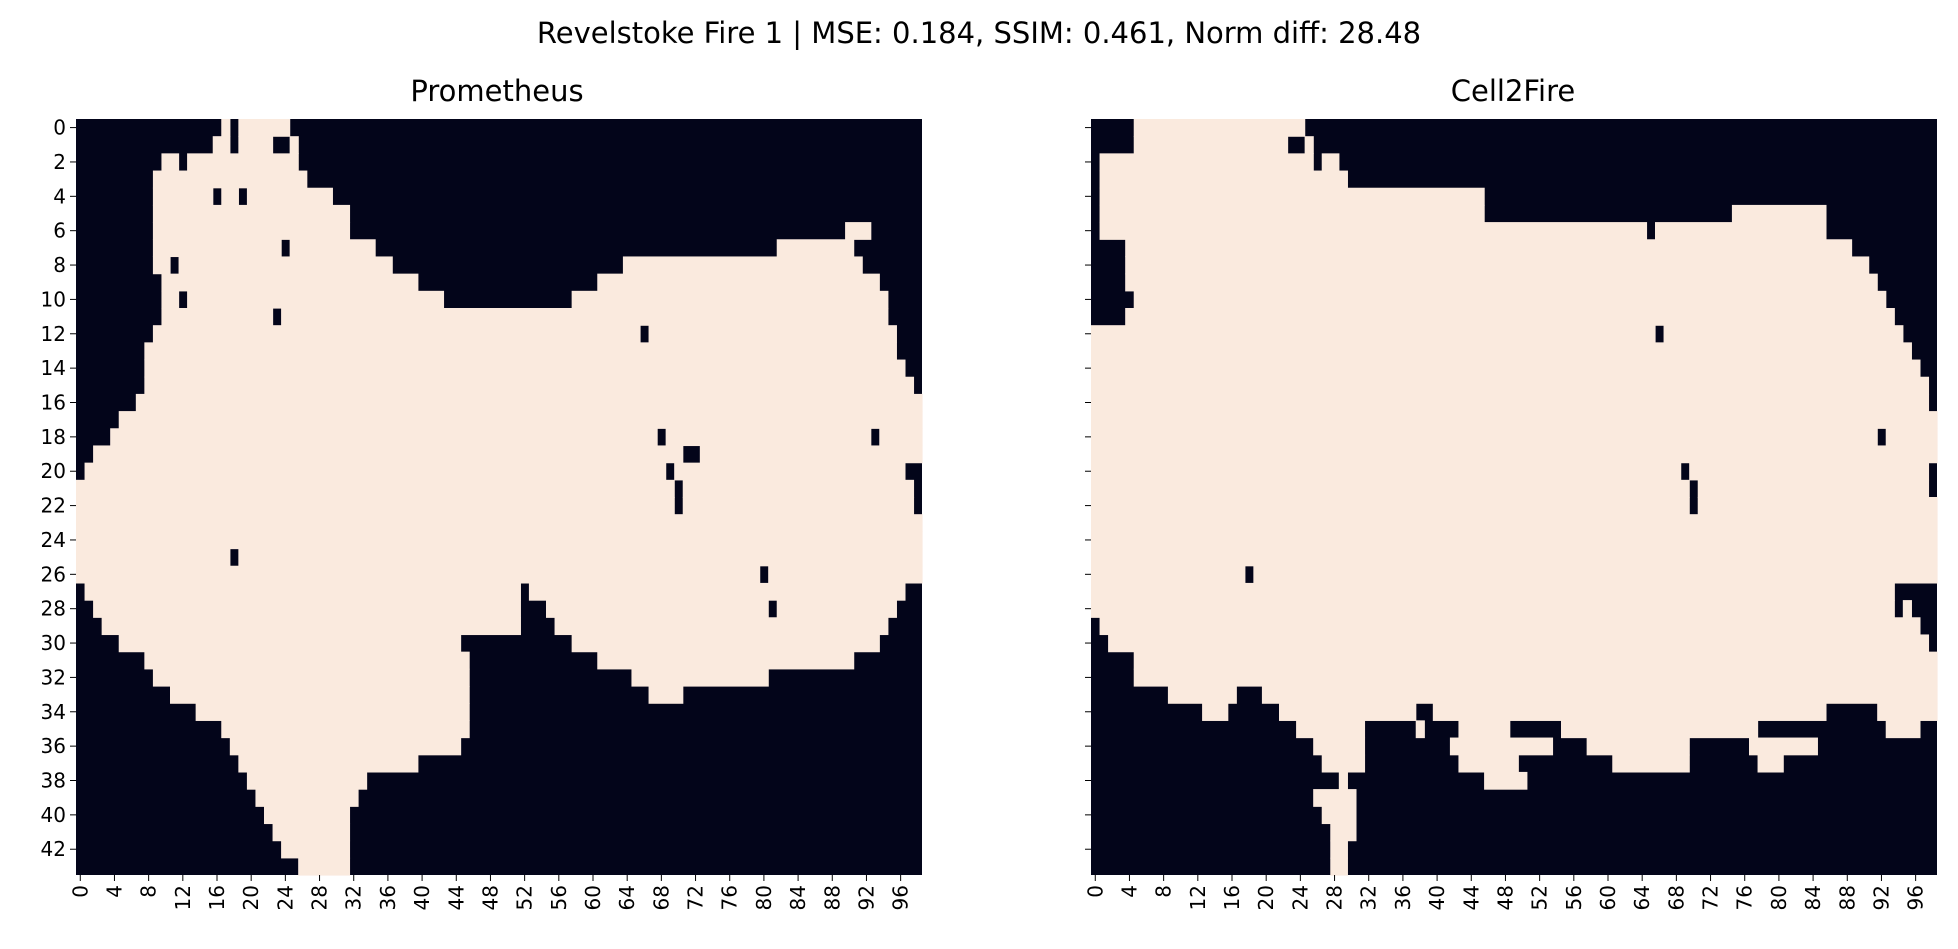 This screenshot has width=1958, height=949. What do you see at coordinates (1745, 897) in the screenshot?
I see `x-tick-label: 76` at bounding box center [1745, 897].